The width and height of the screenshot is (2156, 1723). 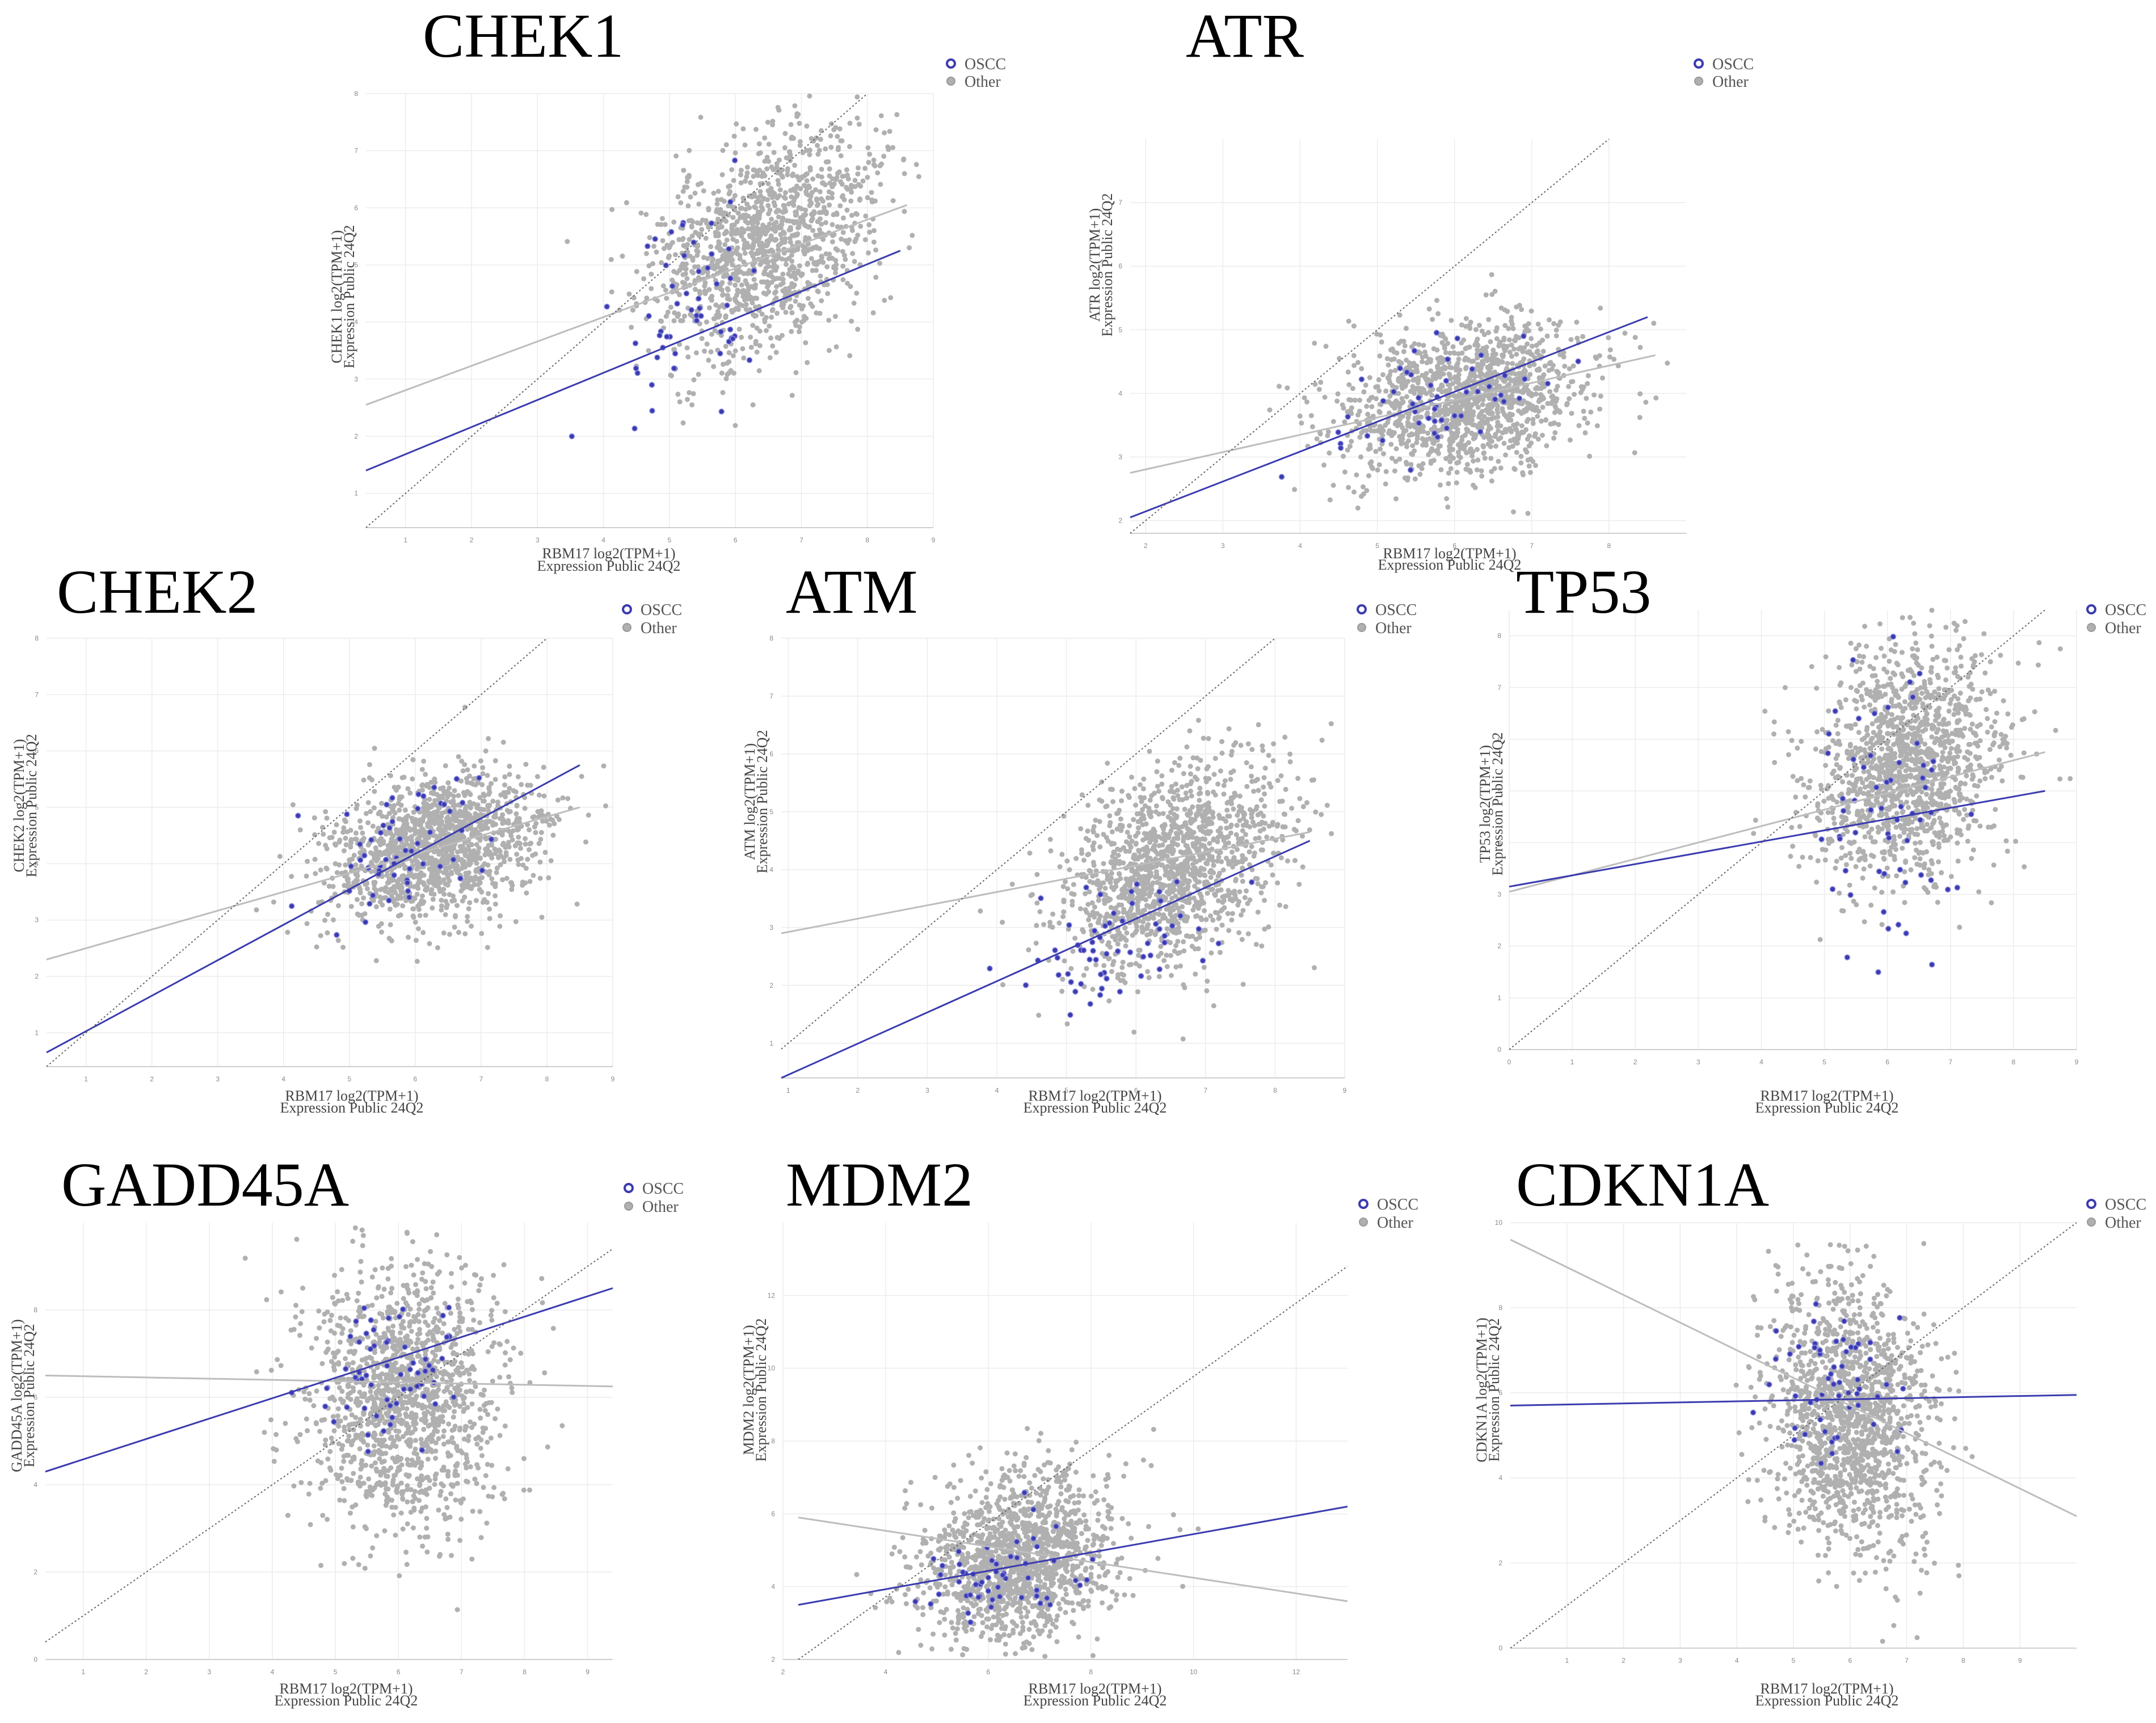 I want to click on x-tick-label: 4, so click(x=997, y=1090).